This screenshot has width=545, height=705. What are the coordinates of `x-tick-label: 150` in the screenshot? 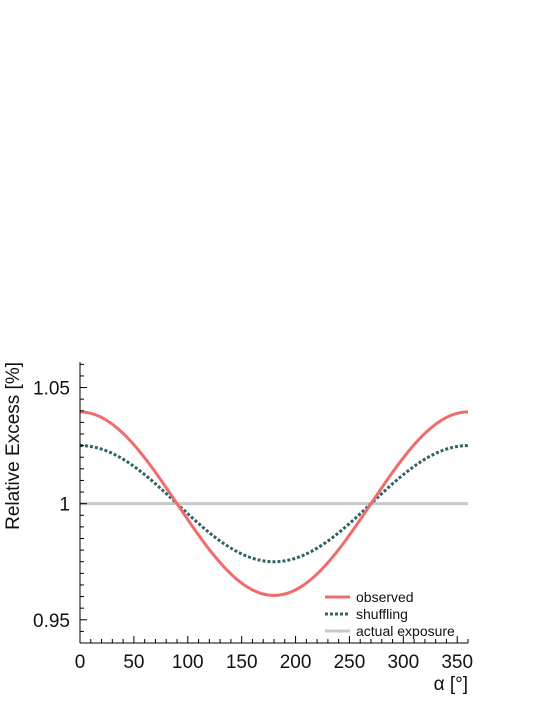 It's located at (242, 662).